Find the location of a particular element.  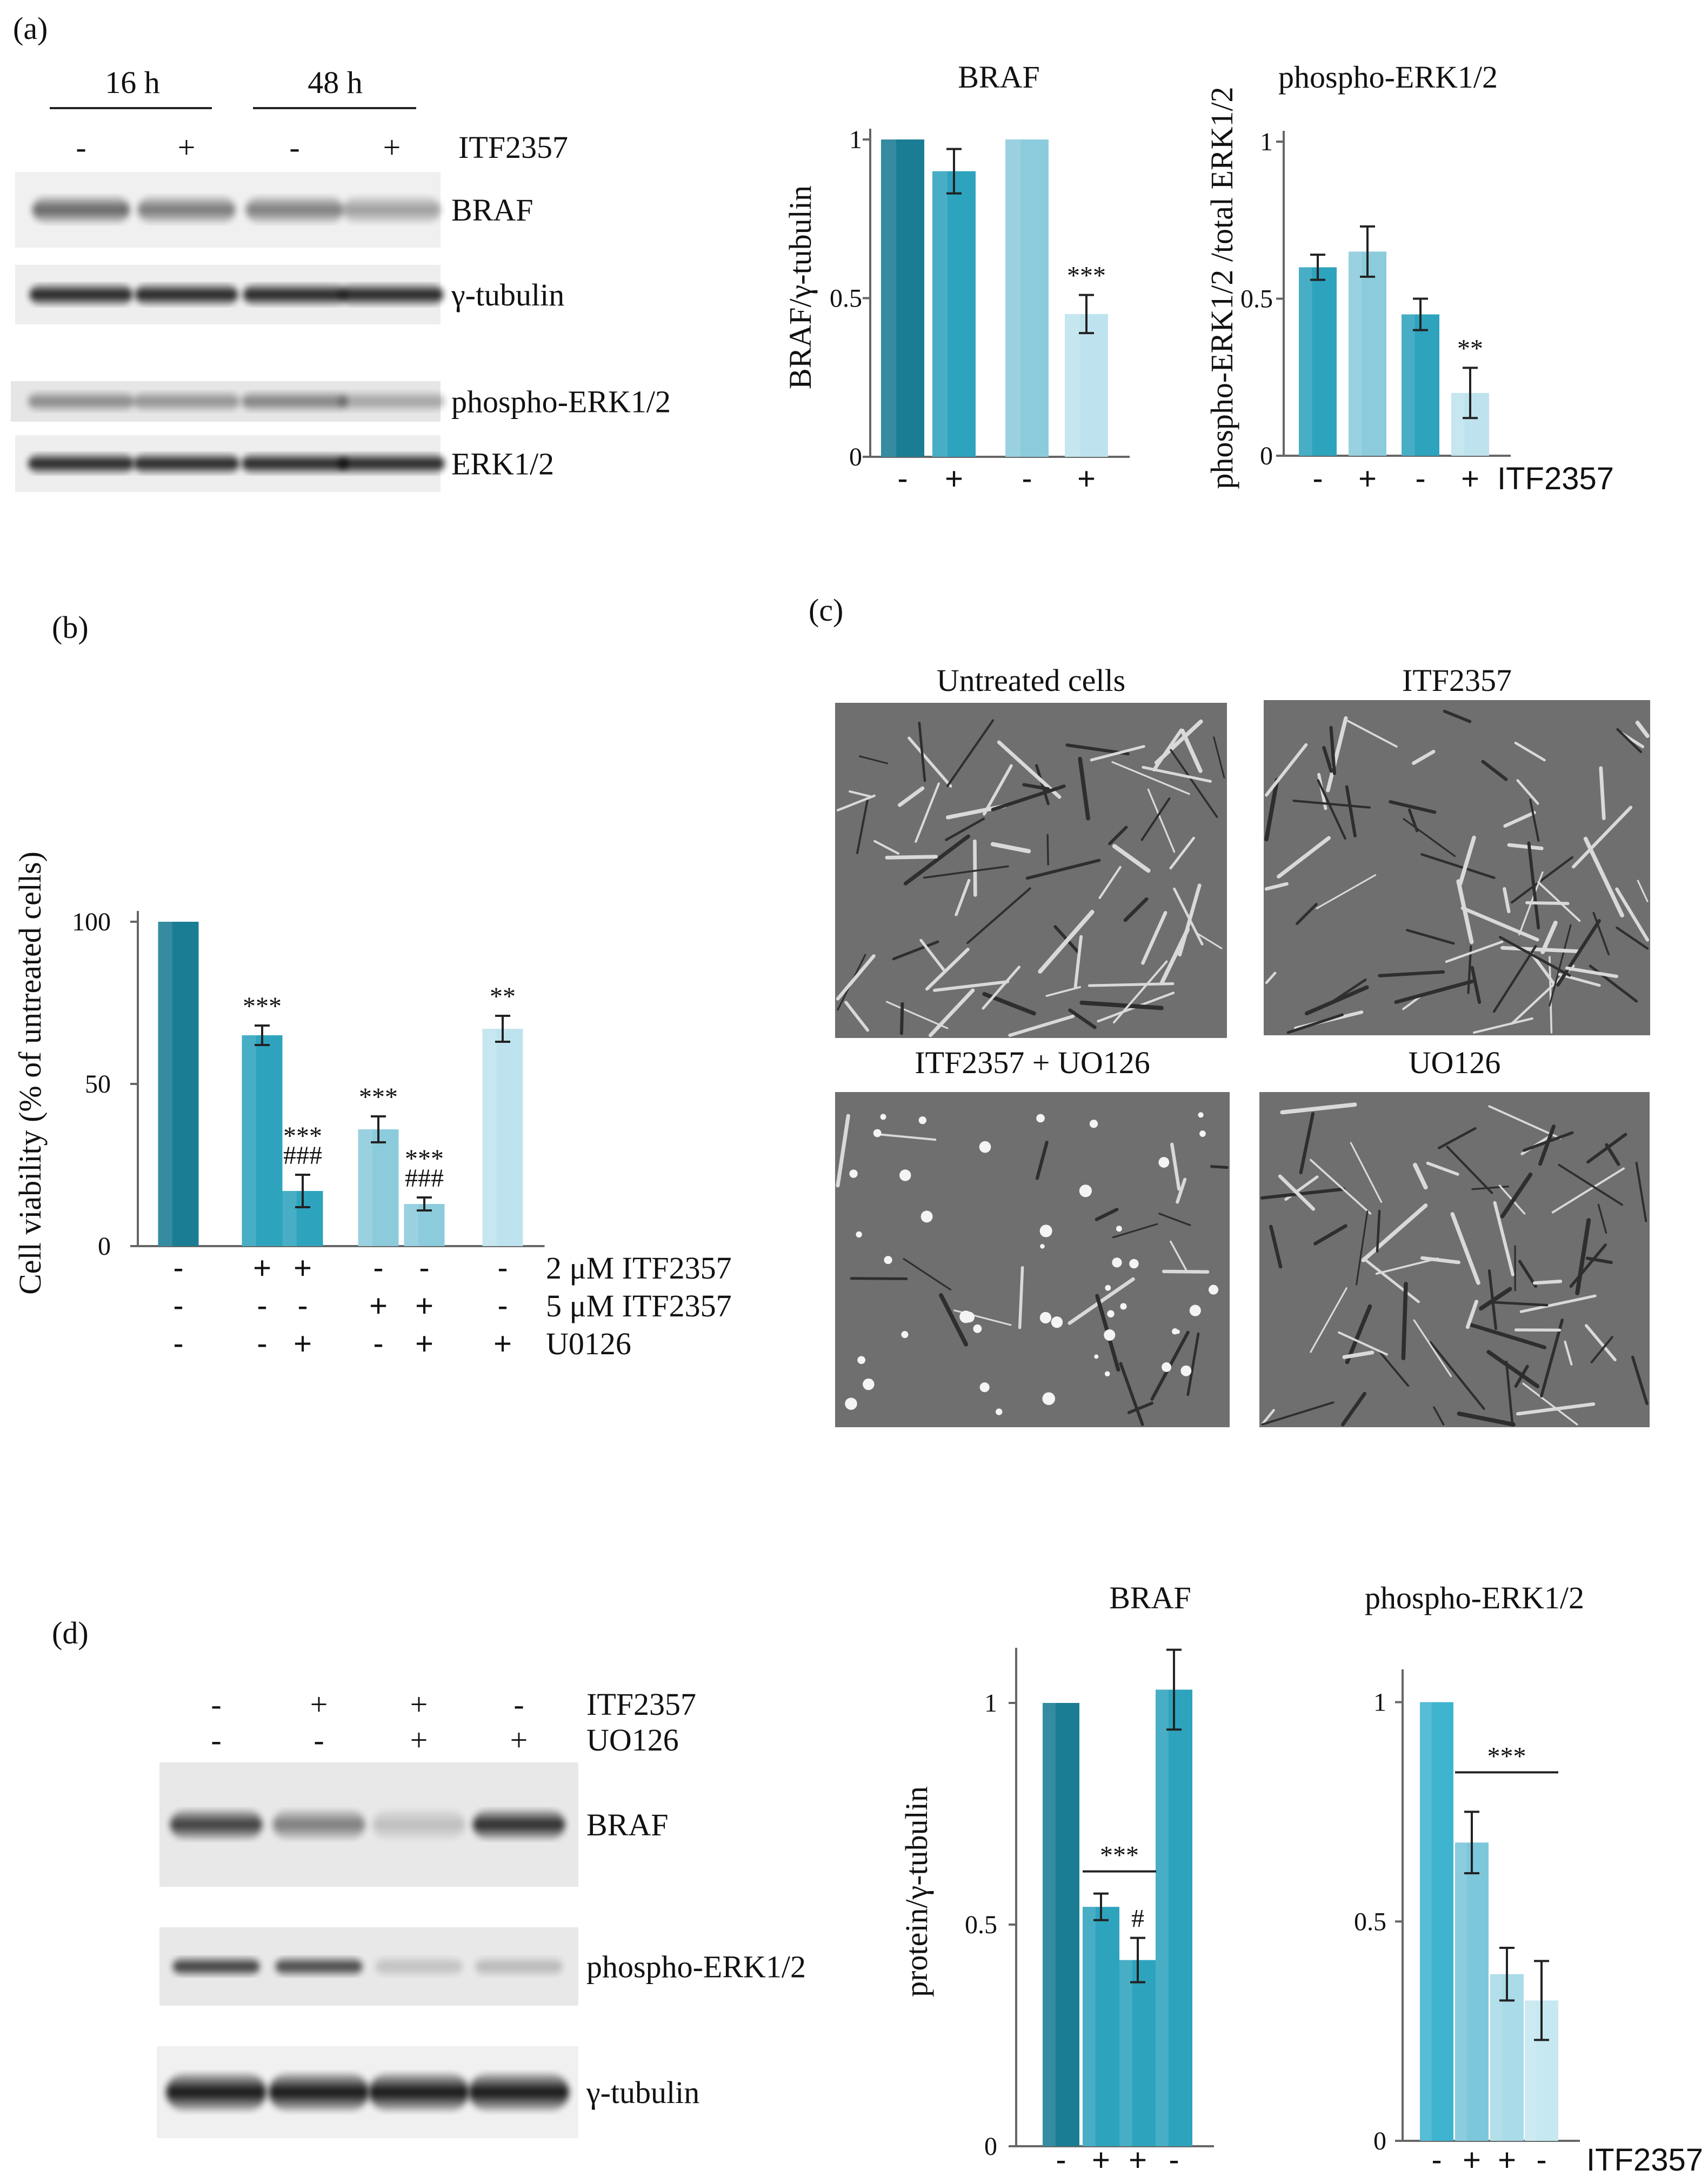

chart-a-braf-sign-r0-1: + is located at coordinates (954, 478).